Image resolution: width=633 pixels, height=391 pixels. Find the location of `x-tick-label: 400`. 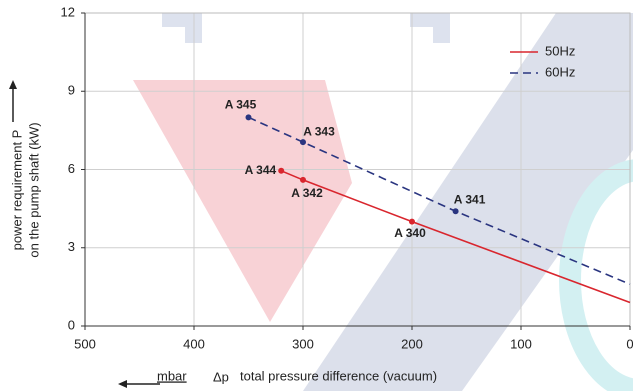

x-tick-label: 400 is located at coordinates (194, 343).